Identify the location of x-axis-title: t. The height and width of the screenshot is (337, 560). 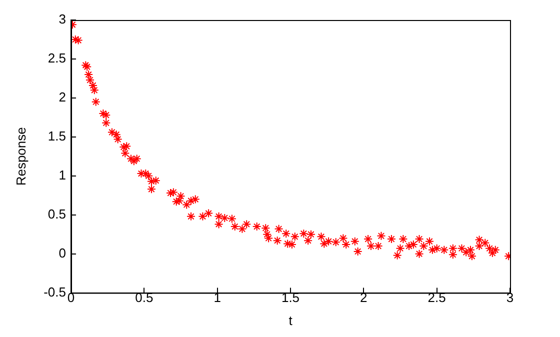
(290, 320).